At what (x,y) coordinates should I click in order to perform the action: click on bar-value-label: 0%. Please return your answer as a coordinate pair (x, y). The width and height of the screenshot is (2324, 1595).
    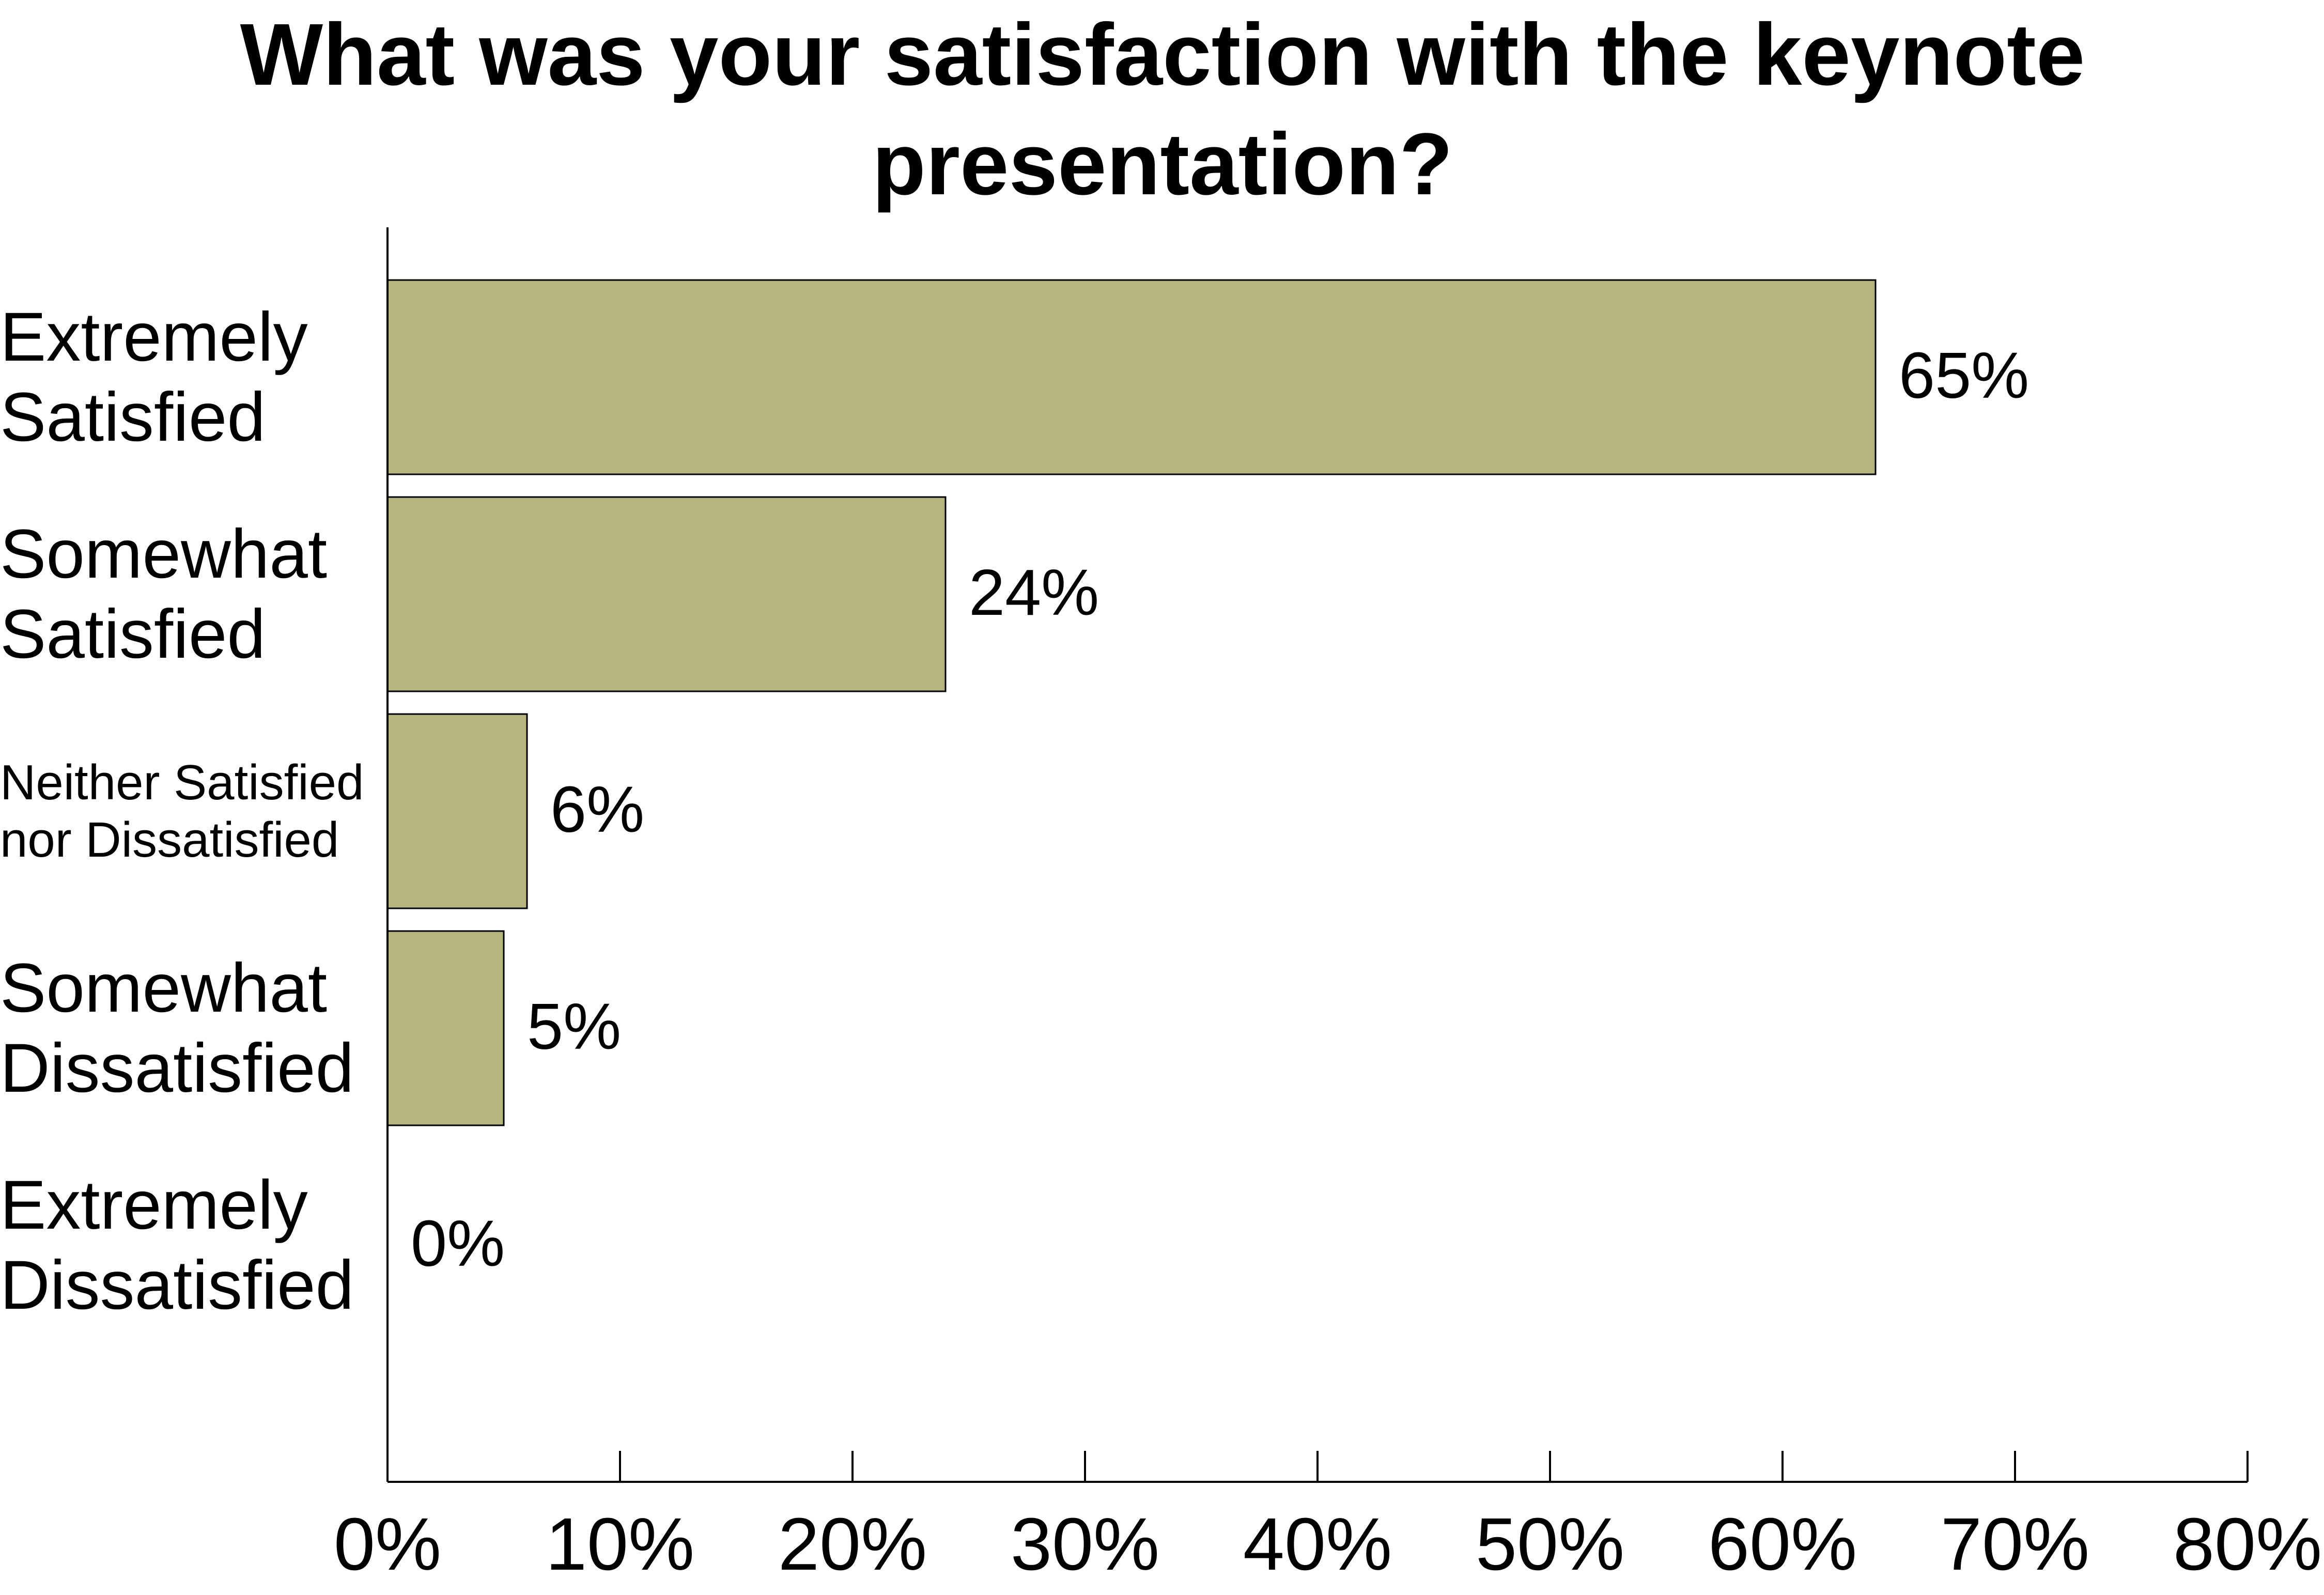
    Looking at the image, I should click on (458, 1244).